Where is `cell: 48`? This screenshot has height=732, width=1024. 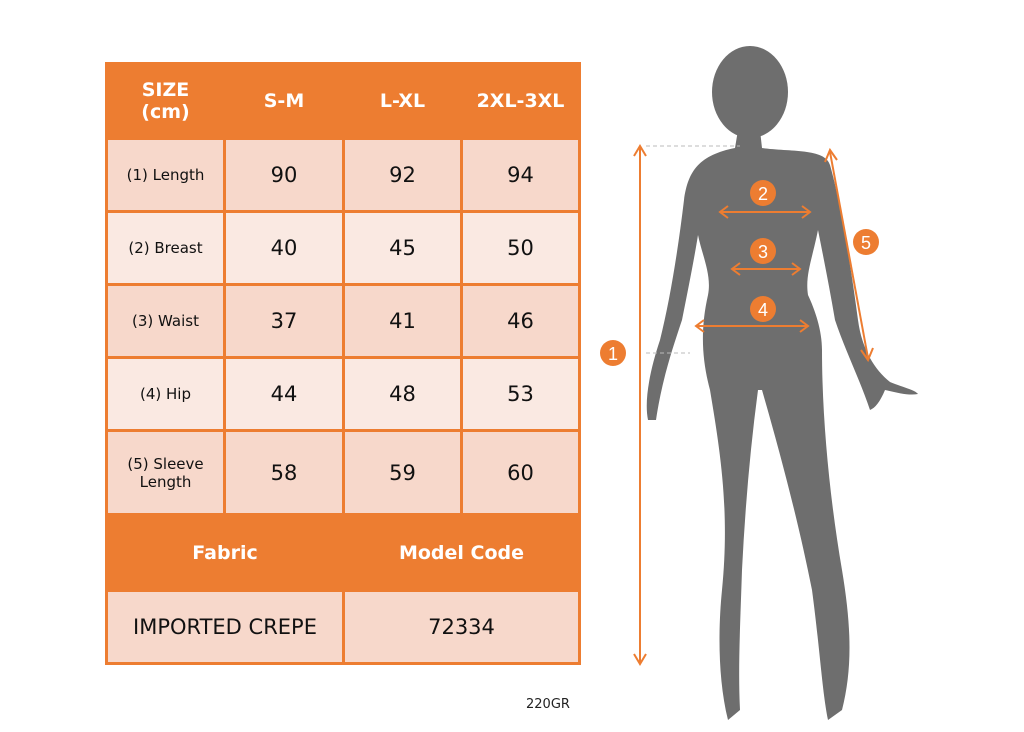 cell: 48 is located at coordinates (402, 394).